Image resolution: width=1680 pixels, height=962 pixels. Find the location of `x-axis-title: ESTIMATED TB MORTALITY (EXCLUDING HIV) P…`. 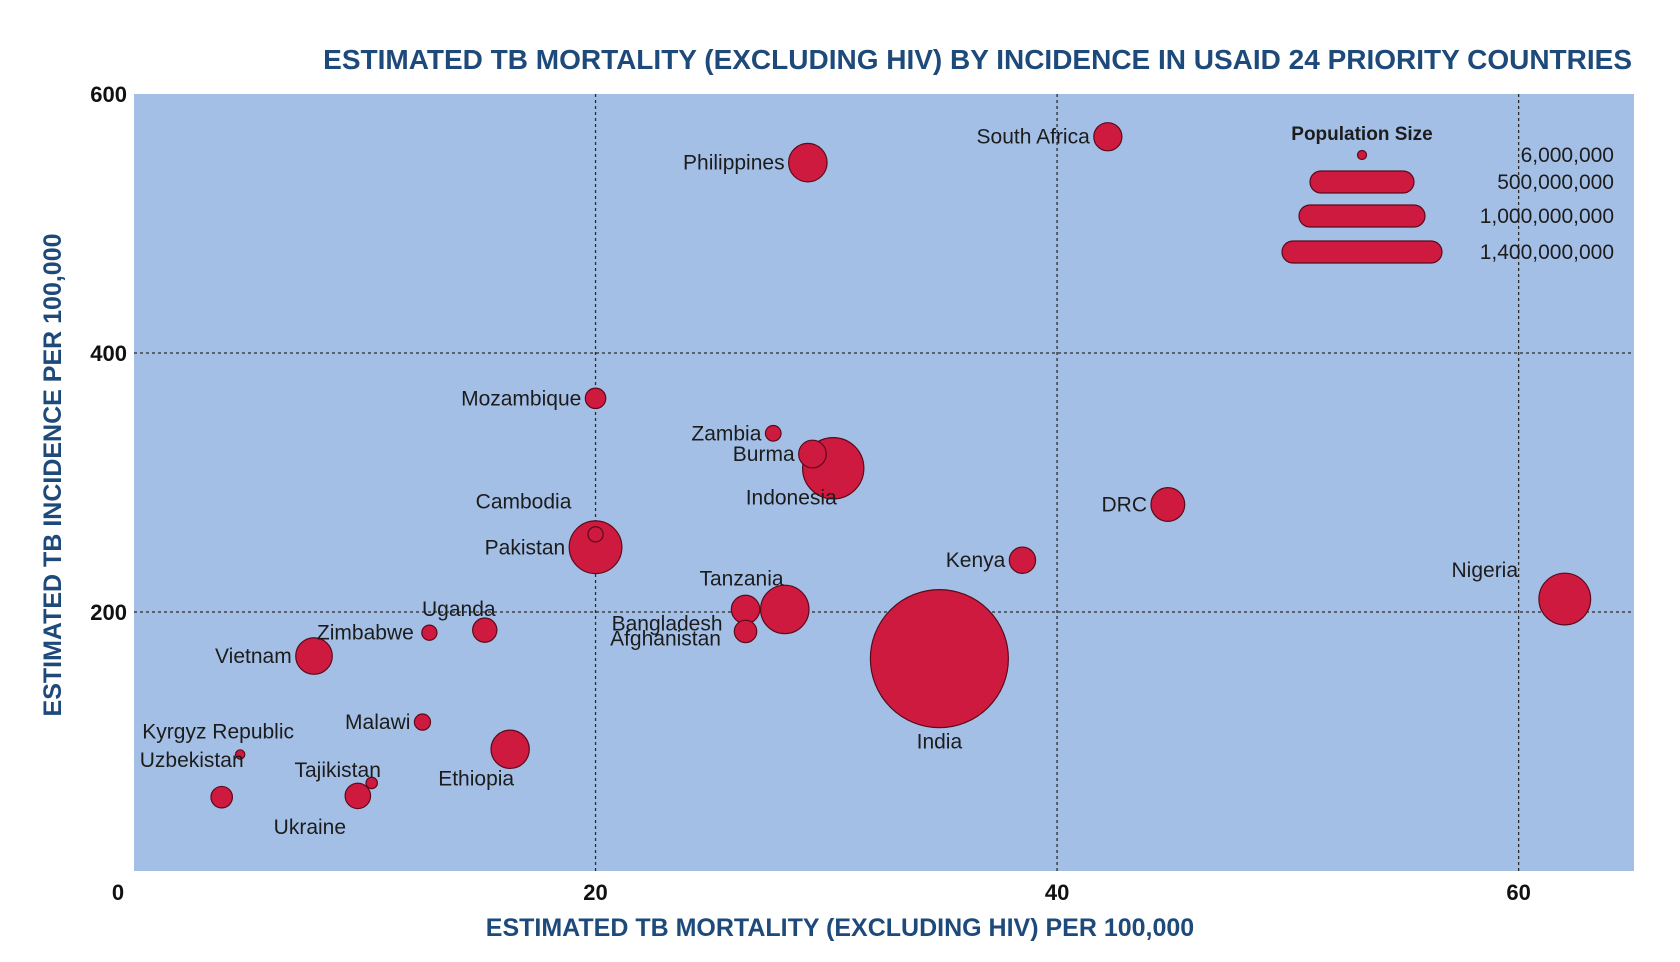

x-axis-title: ESTIMATED TB MORTALITY (EXCLUDING HIV) P… is located at coordinates (840, 928).